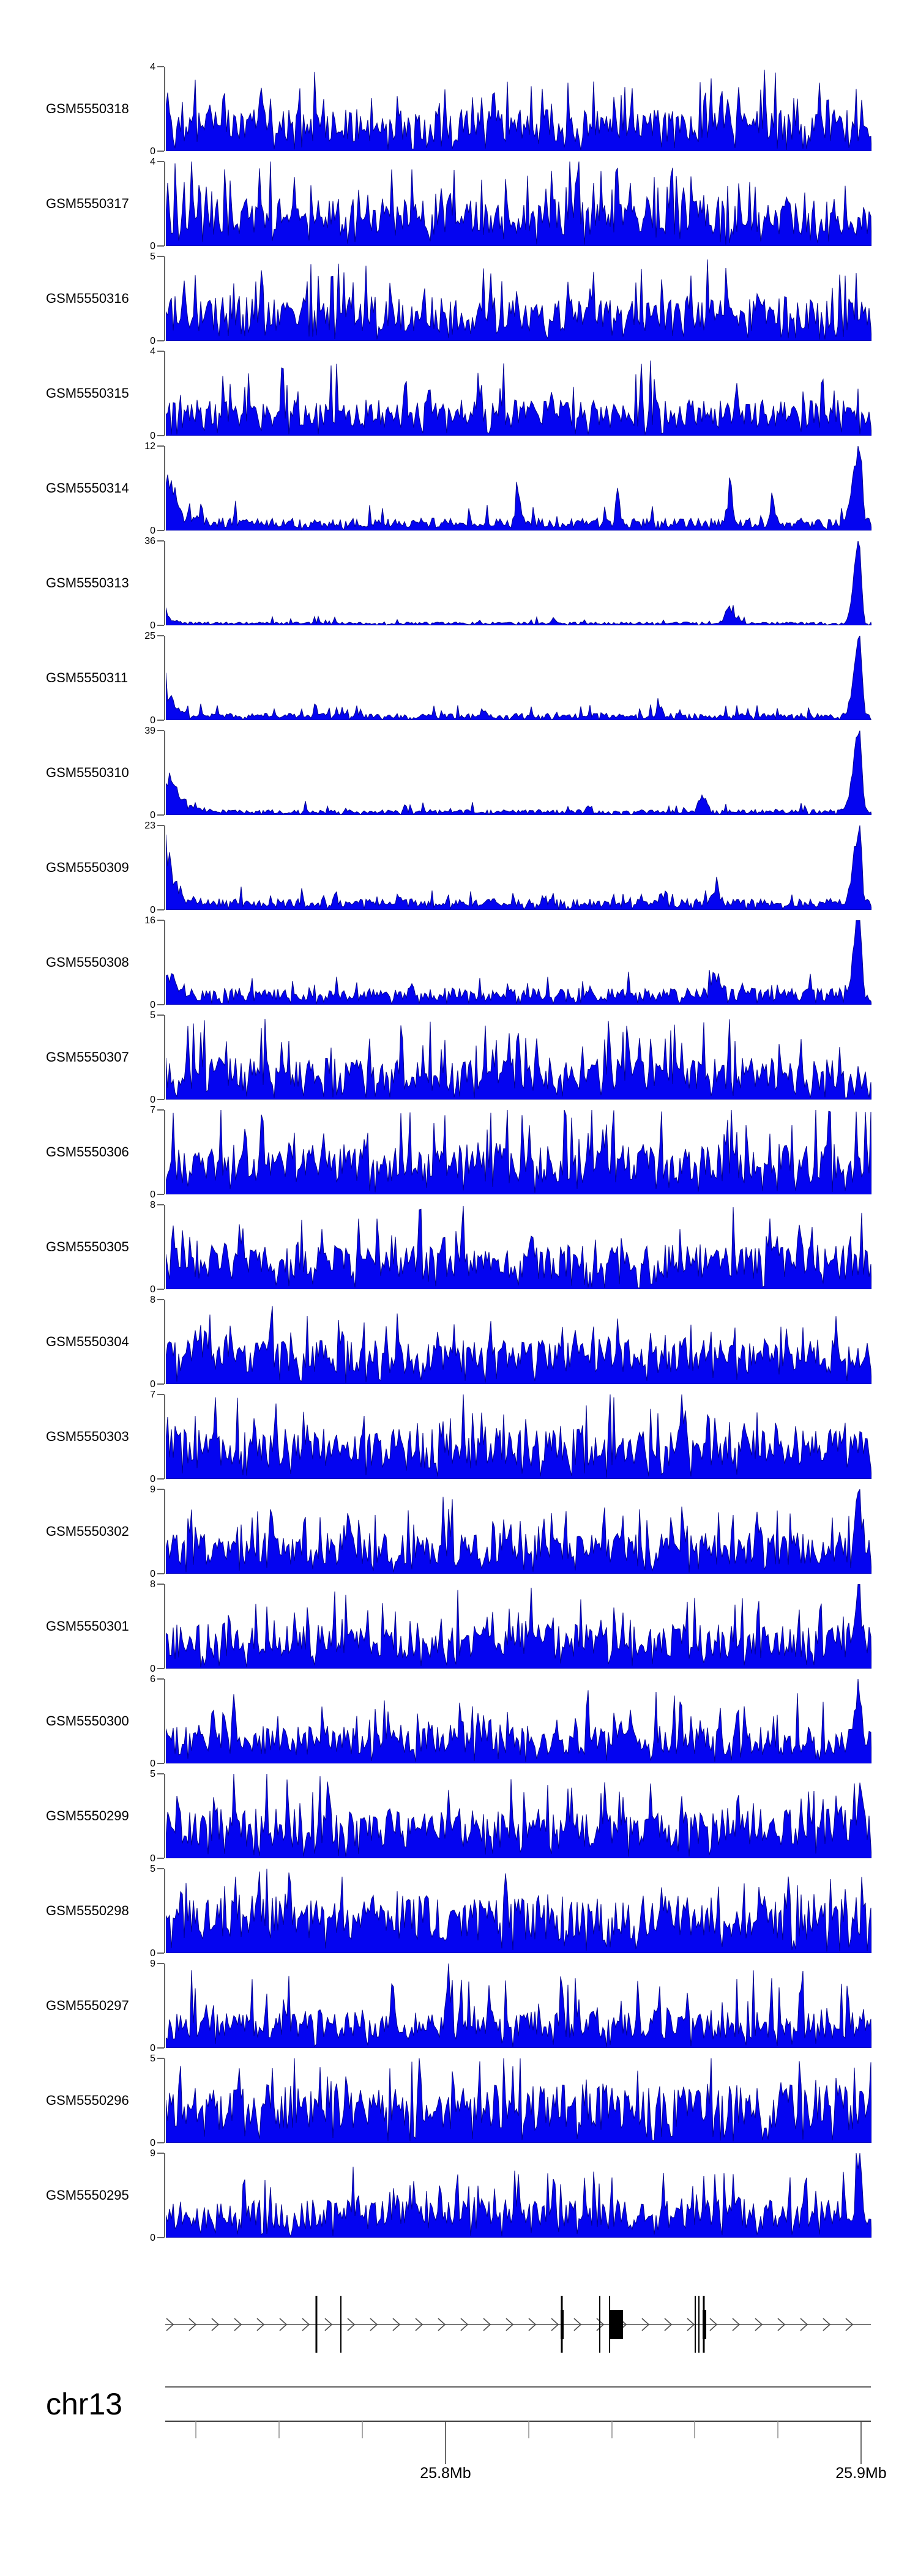 The height and width of the screenshot is (2576, 918). Describe the element at coordinates (152, 162) in the screenshot. I see `yaxis-max-label: 4` at that location.